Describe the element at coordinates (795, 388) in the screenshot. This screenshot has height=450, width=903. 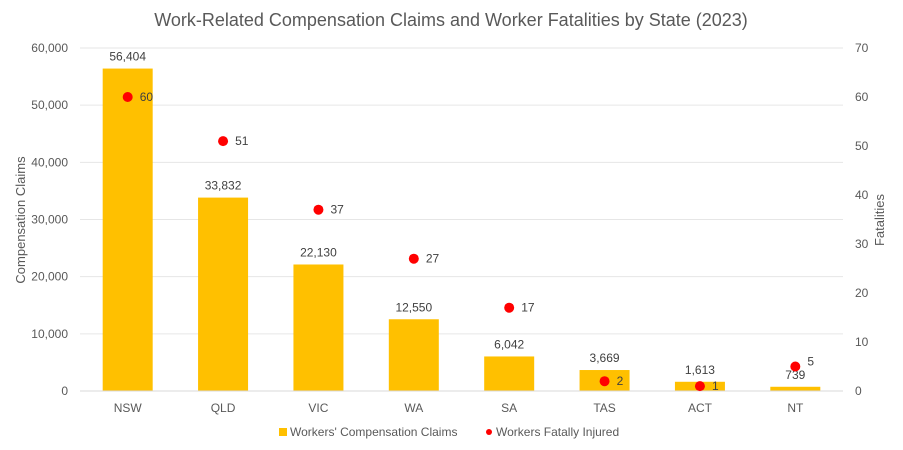
I see `bar-nt` at that location.